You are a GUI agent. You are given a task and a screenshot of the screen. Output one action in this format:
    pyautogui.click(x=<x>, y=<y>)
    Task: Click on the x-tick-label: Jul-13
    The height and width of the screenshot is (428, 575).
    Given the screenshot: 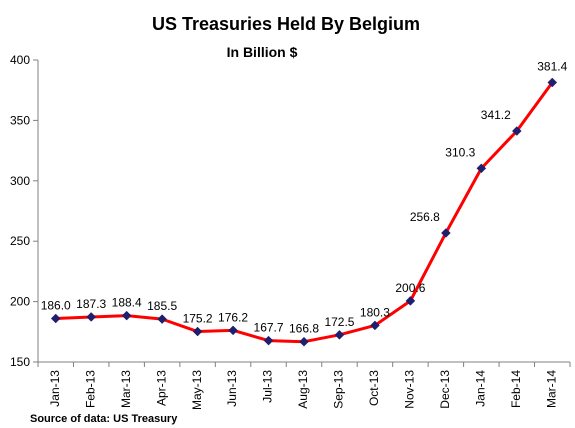 What is the action you would take?
    pyautogui.click(x=268, y=386)
    